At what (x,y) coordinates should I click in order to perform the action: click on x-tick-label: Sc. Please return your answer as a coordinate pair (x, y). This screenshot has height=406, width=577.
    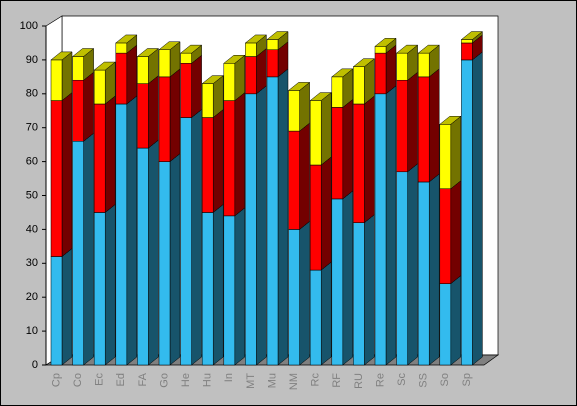
    Looking at the image, I should click on (402, 379).